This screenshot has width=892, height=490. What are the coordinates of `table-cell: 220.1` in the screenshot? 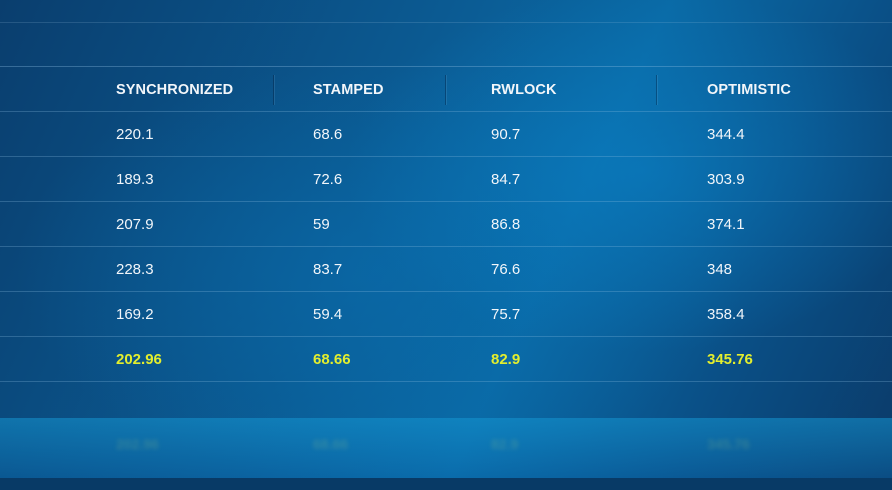 It's located at (135, 134).